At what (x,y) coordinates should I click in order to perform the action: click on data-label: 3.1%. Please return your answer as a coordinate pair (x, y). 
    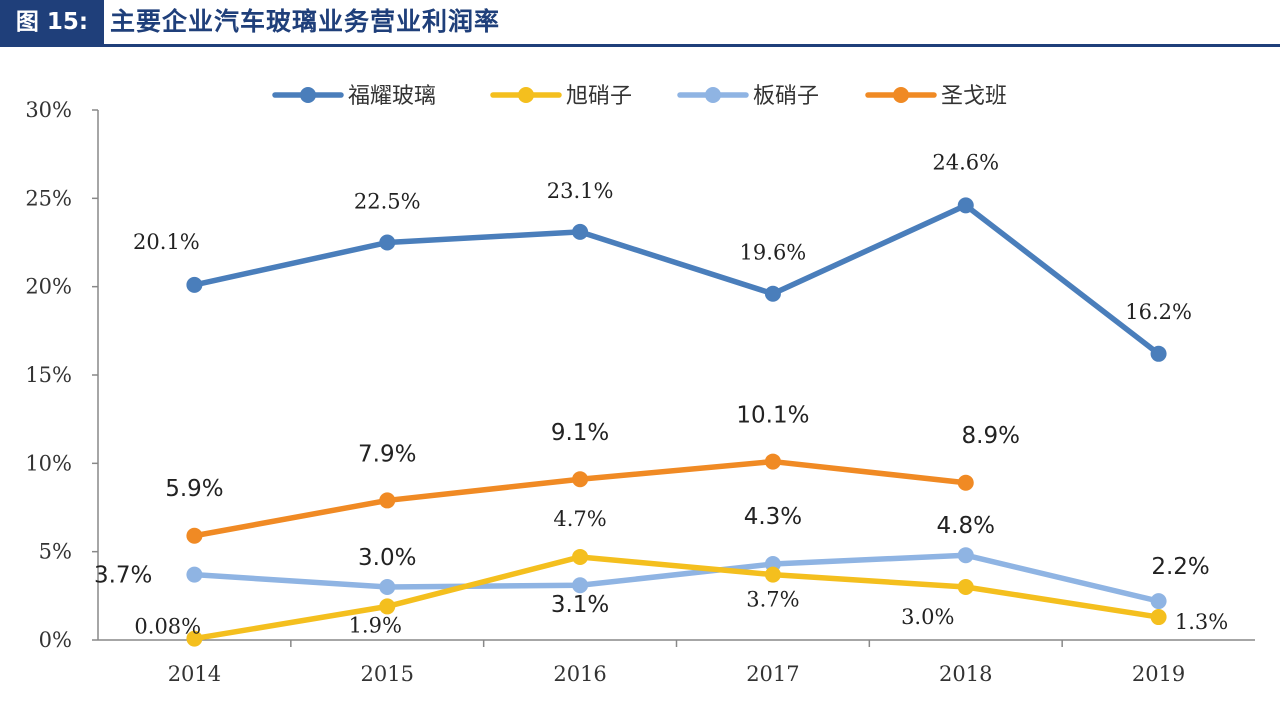
    Looking at the image, I should click on (580, 605).